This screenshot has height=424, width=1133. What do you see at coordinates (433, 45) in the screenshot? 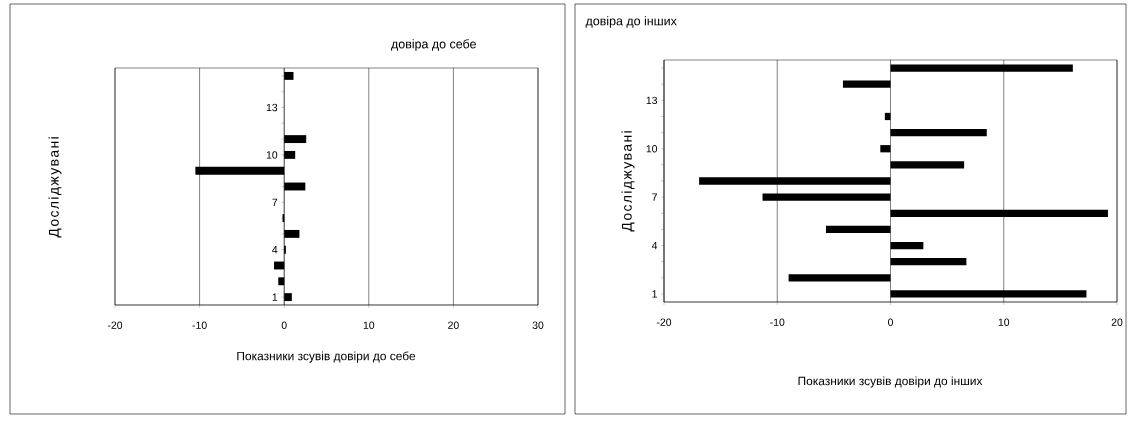
I see `chart-title: довіра до себе` at bounding box center [433, 45].